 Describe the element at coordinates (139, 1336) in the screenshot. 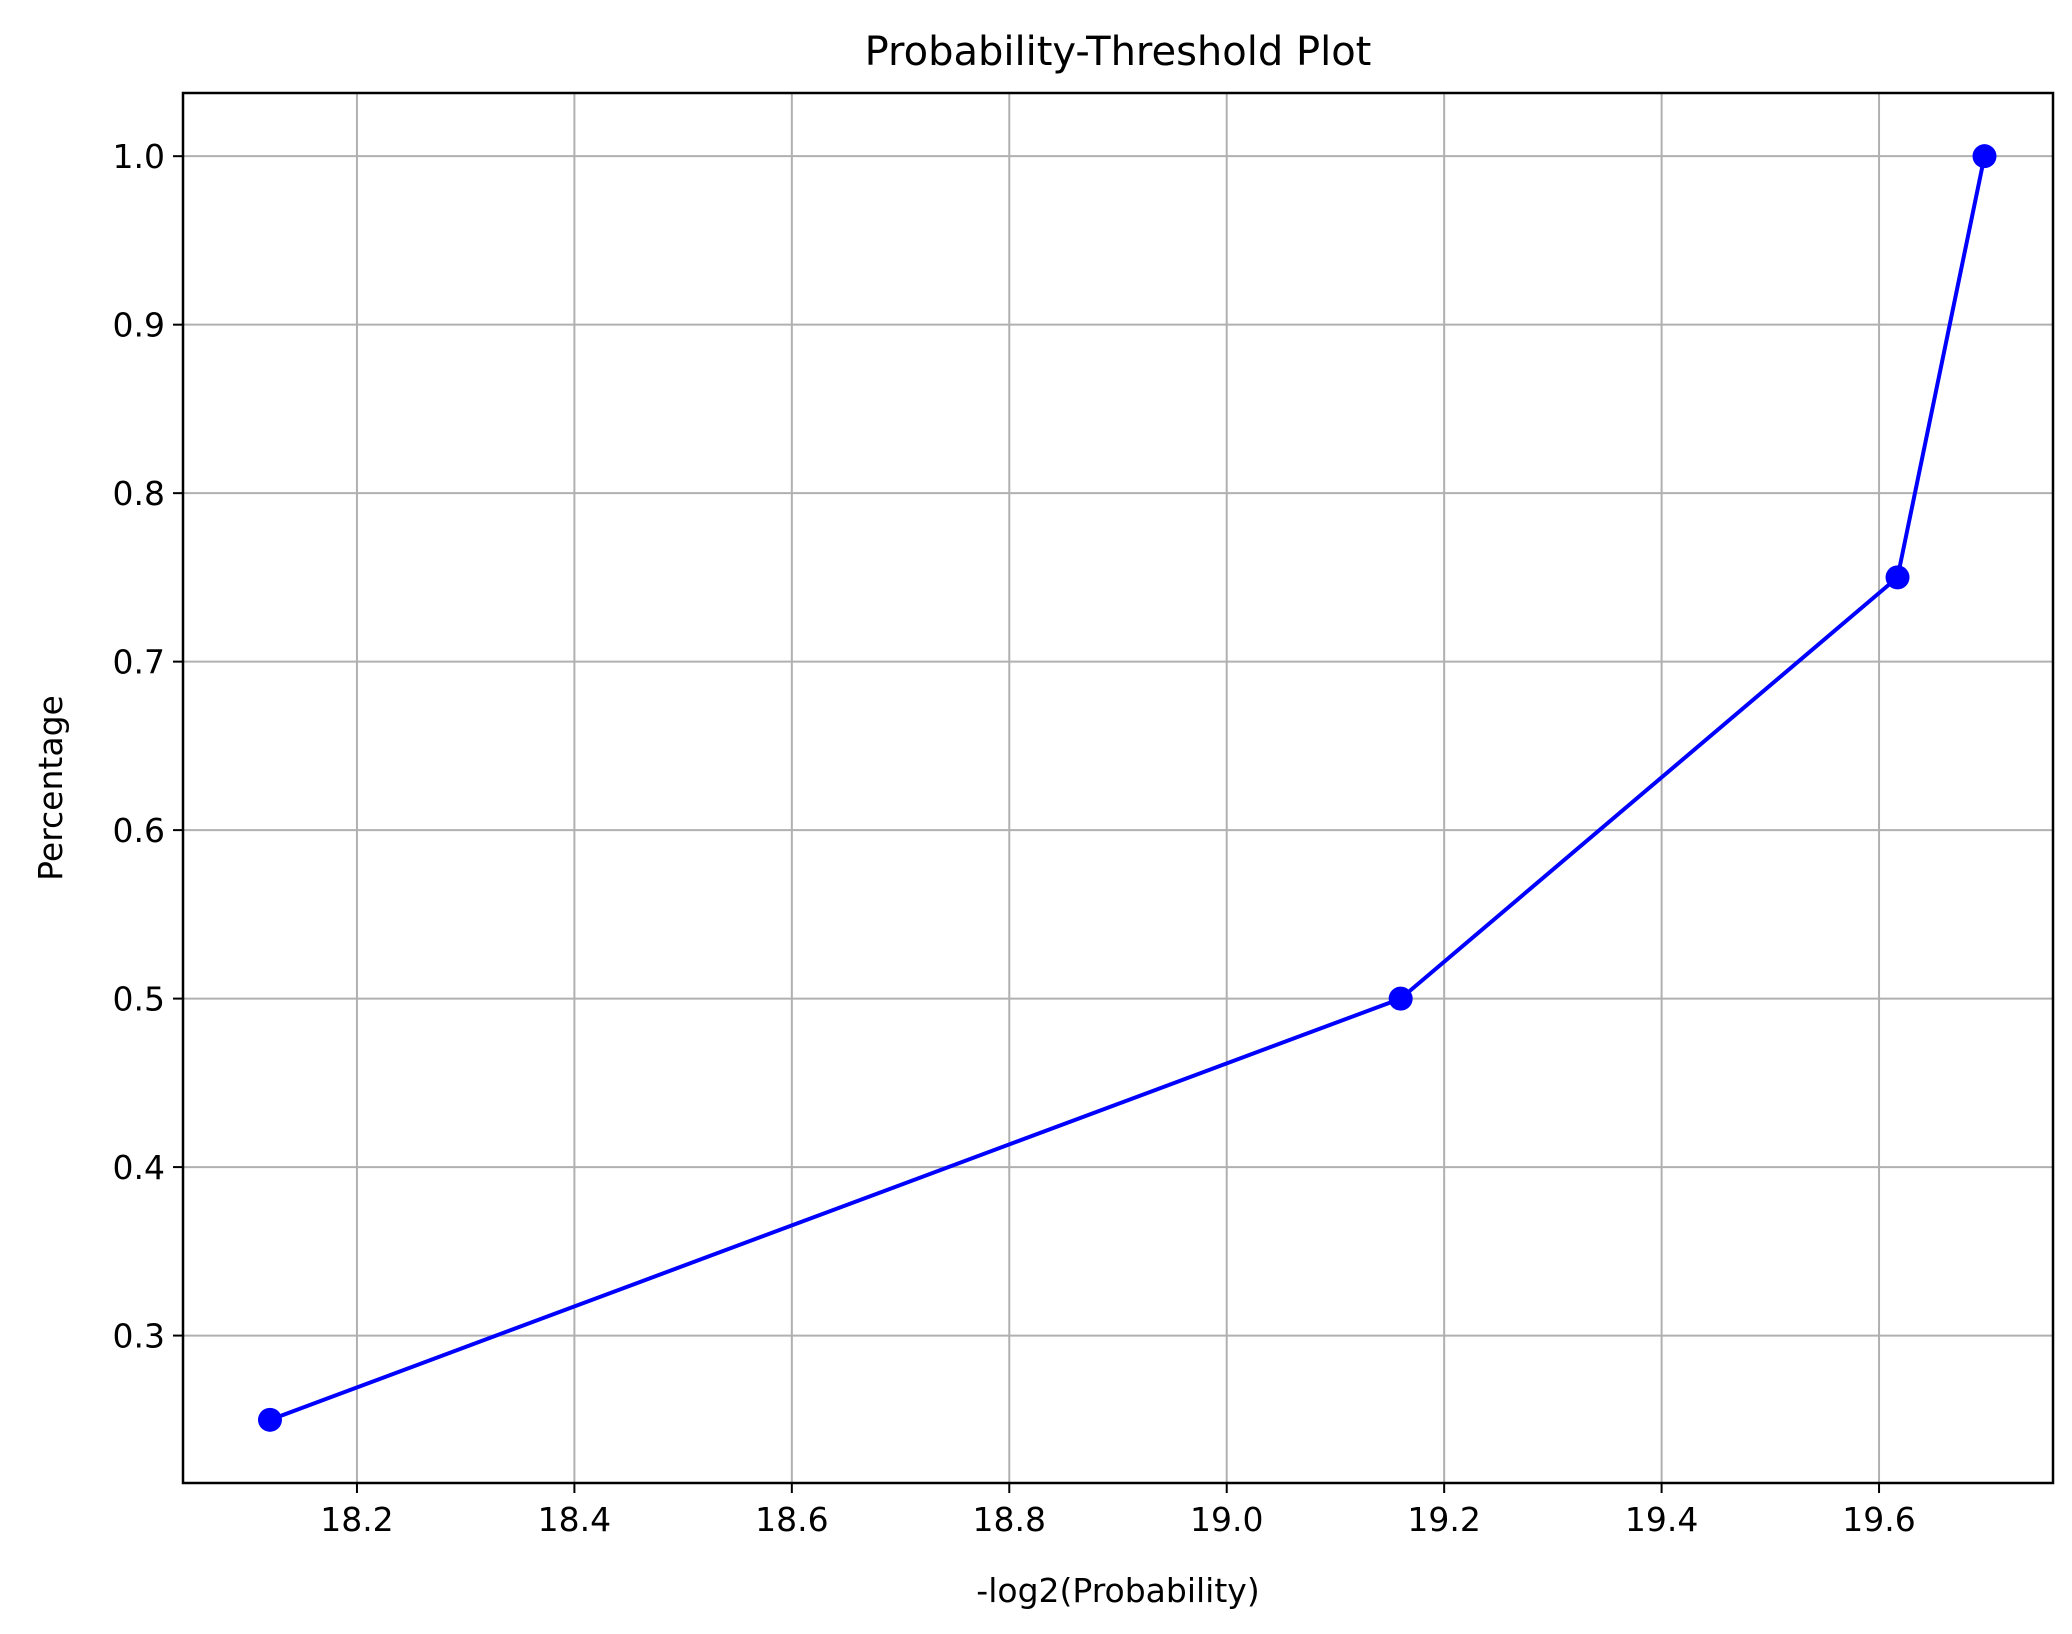

I see `y-tick-label: 0.3` at that location.